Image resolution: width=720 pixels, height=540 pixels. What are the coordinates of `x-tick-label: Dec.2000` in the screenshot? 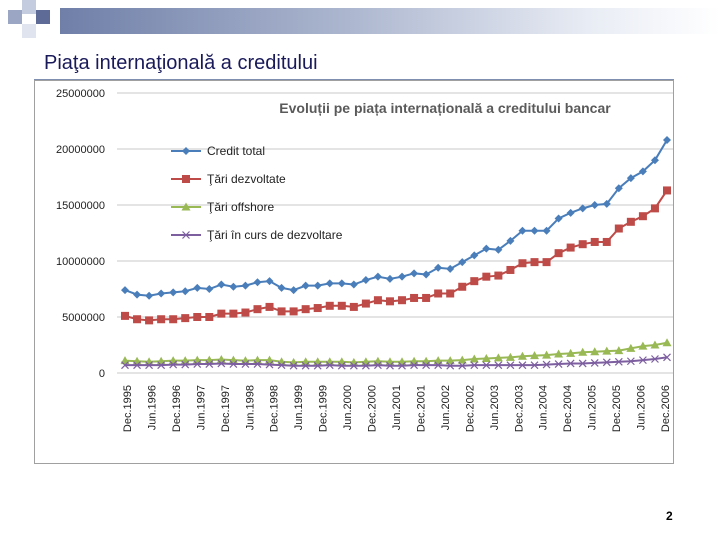 It's located at (373, 408).